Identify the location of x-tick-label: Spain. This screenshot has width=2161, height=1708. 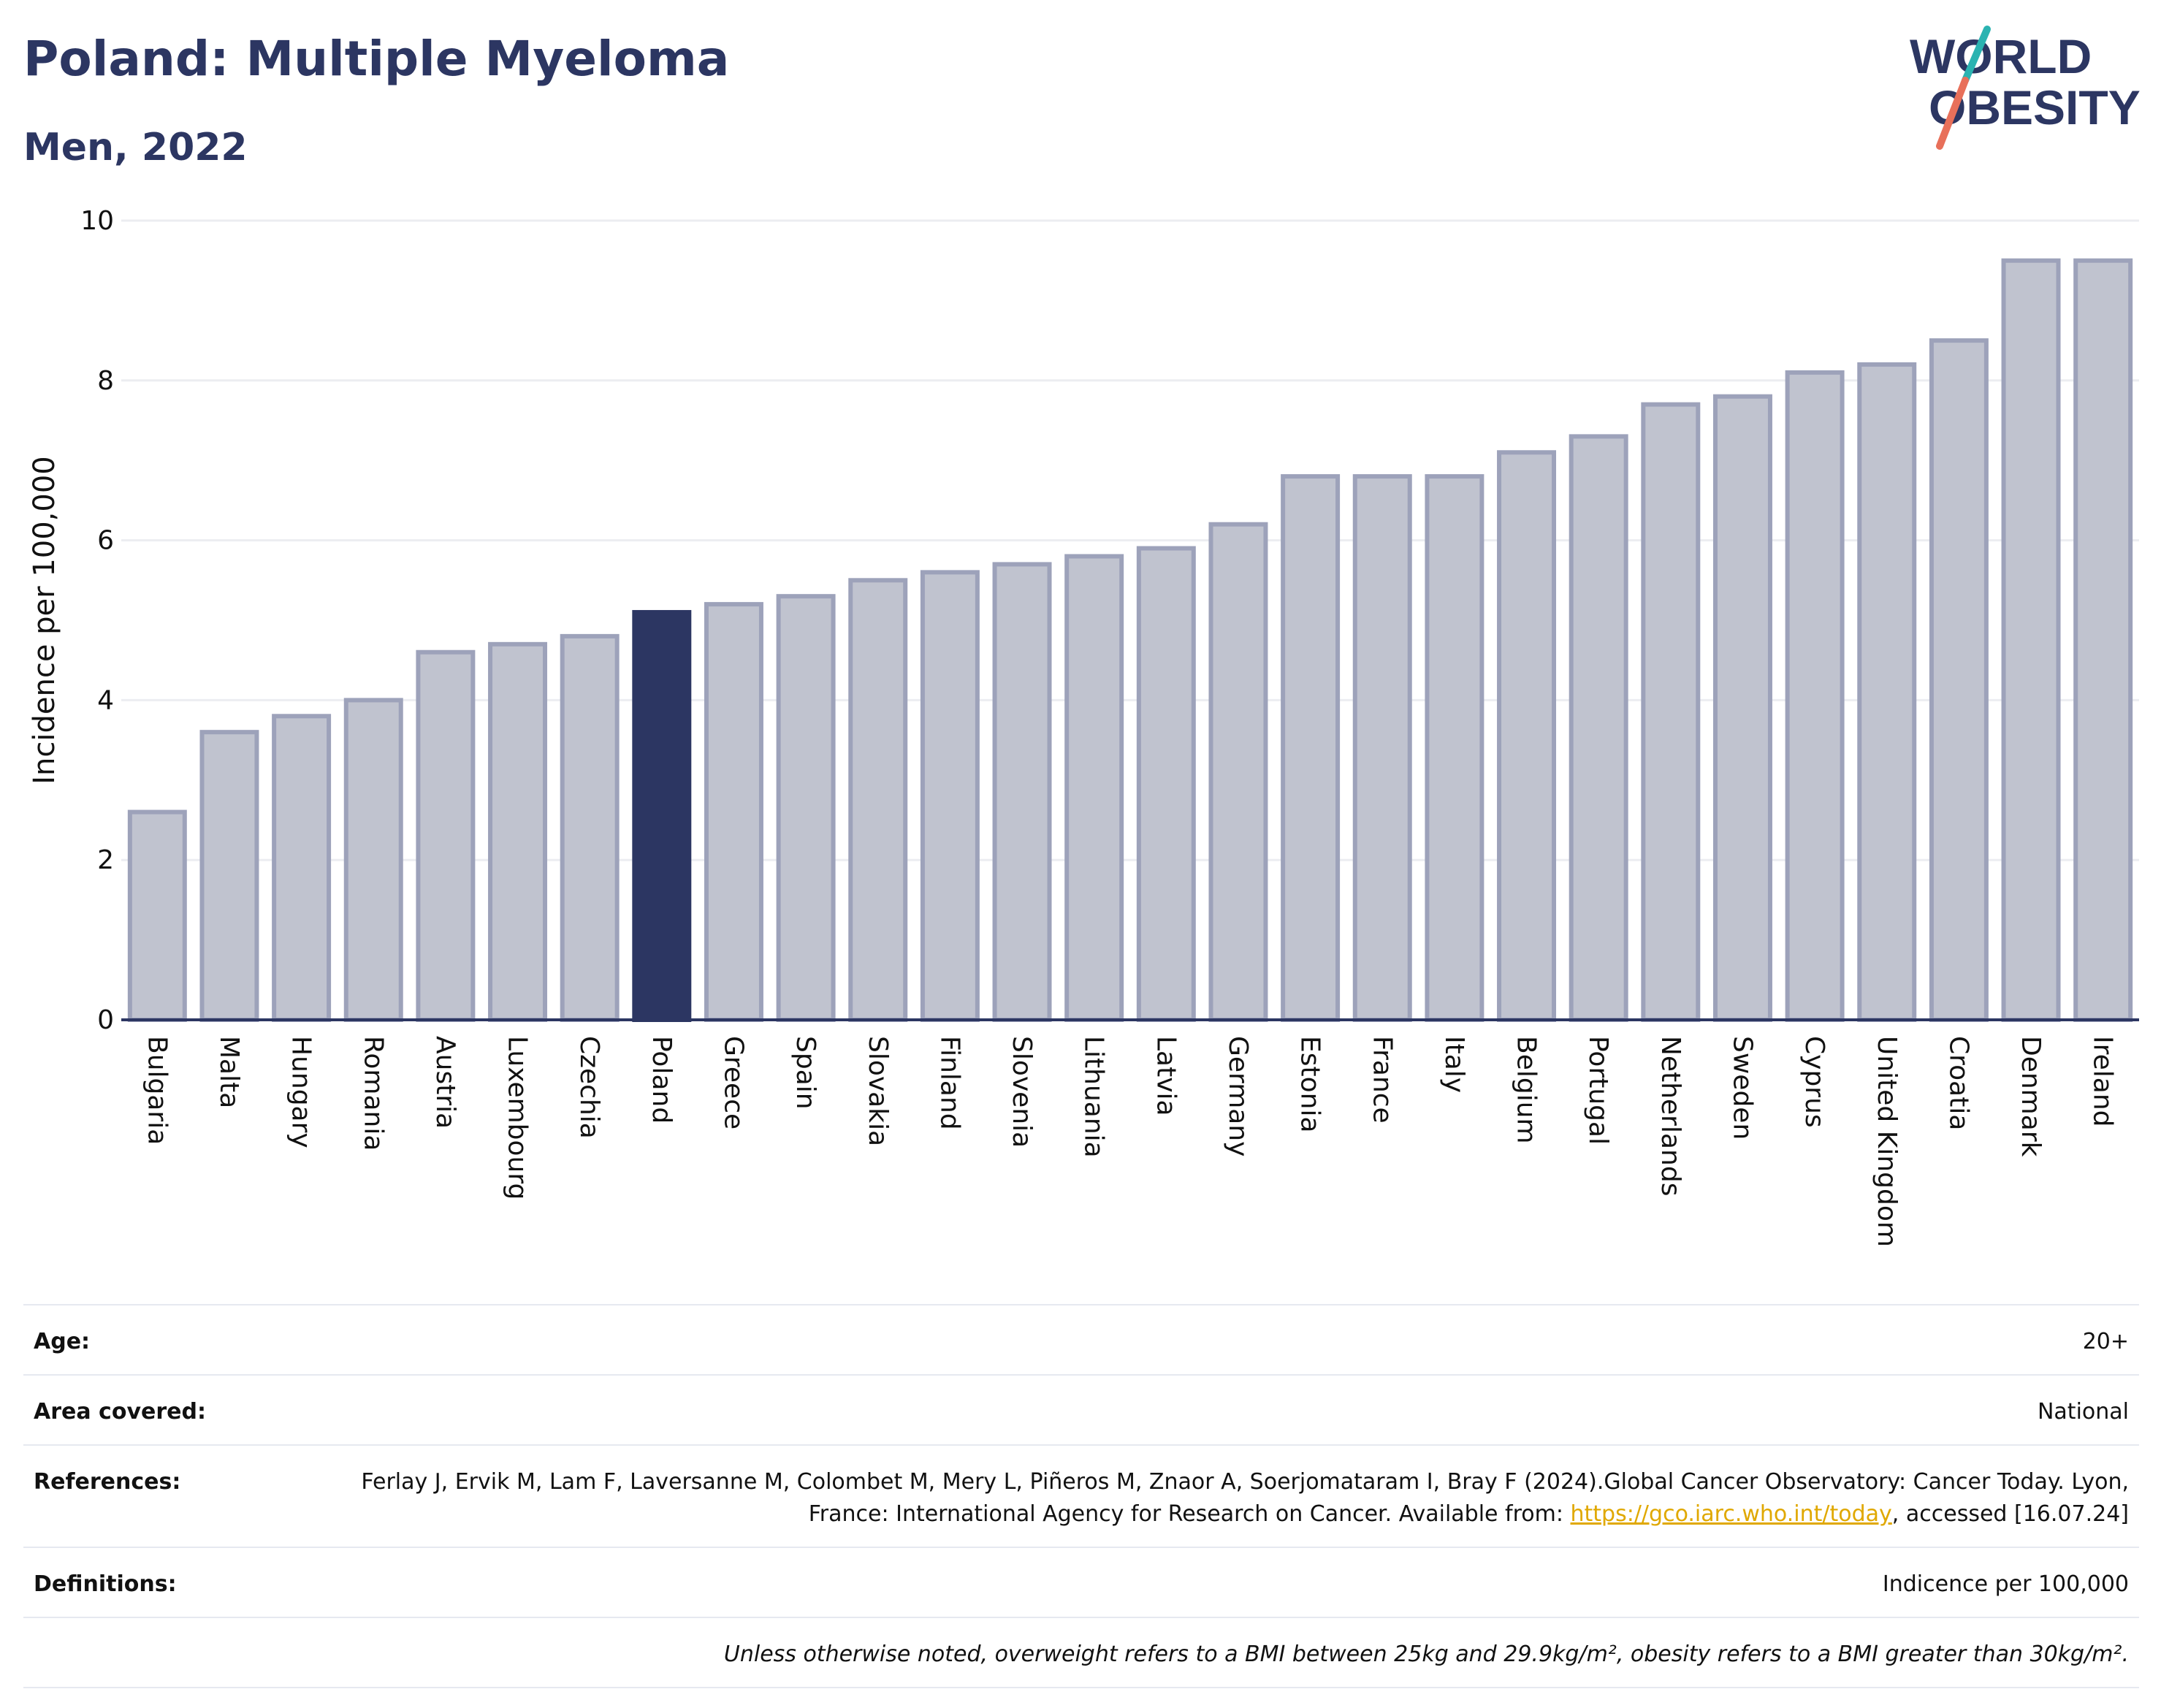
(805, 1073).